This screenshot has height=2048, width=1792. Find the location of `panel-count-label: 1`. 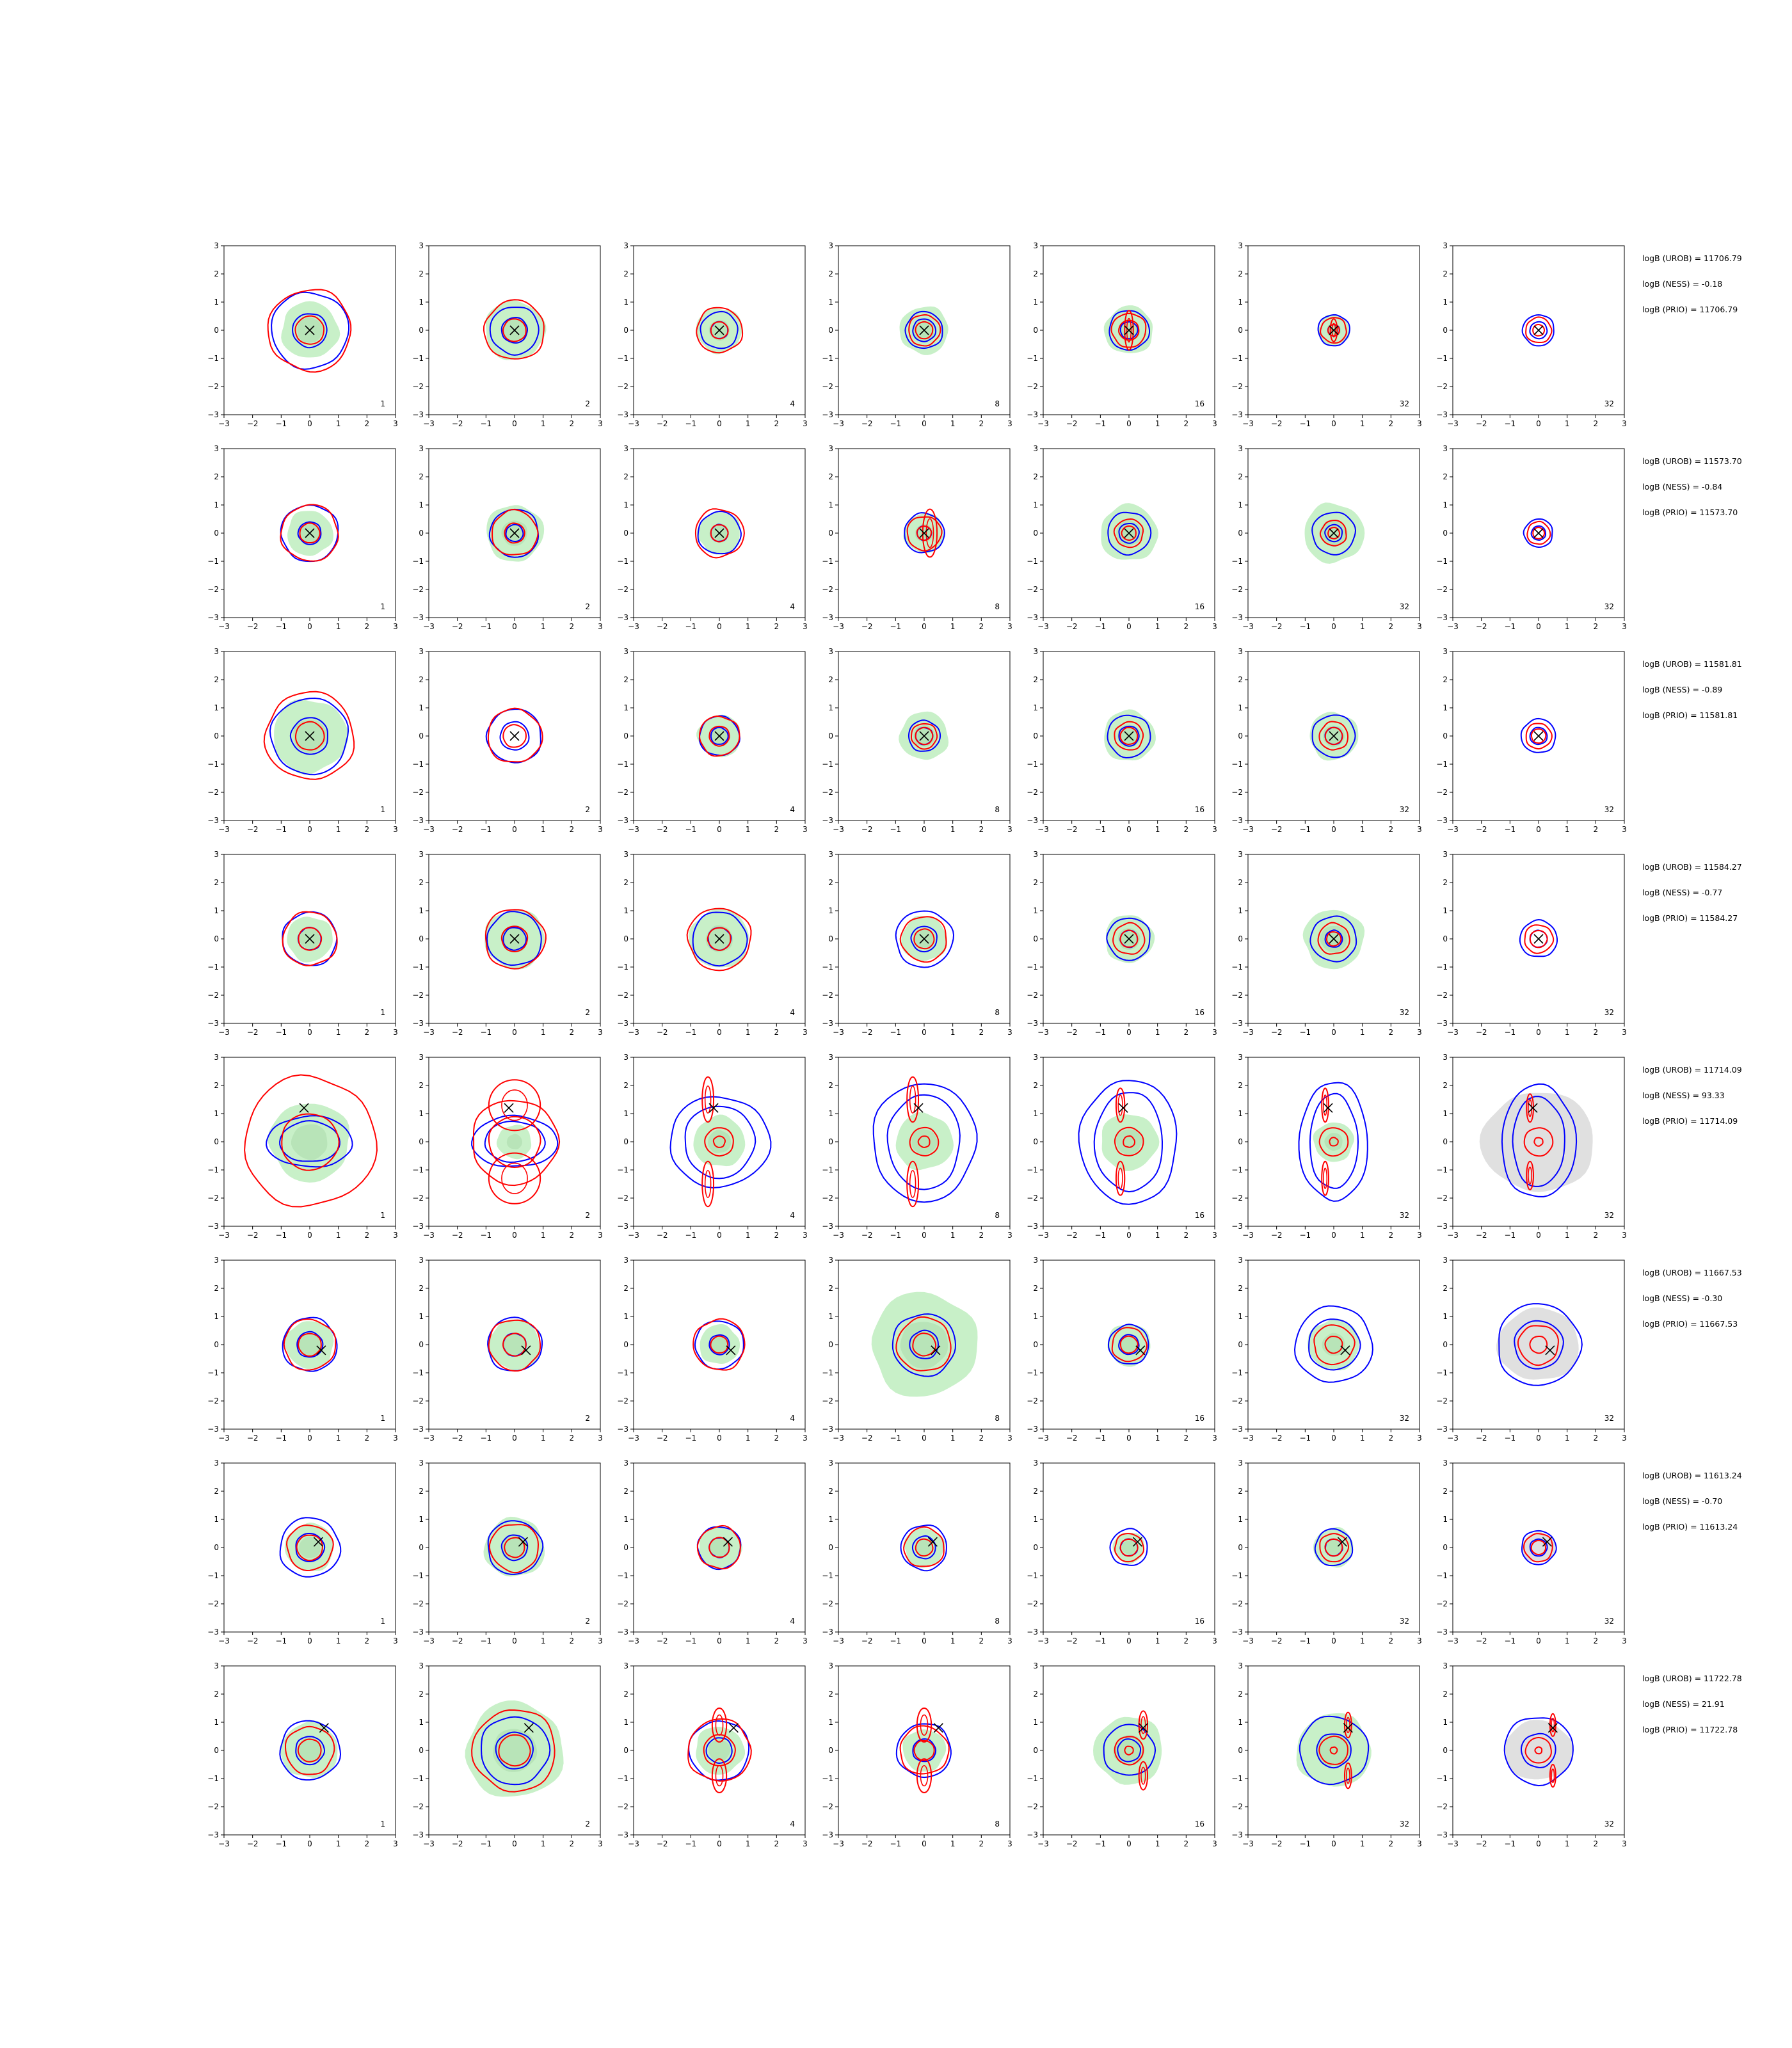

panel-count-label: 1 is located at coordinates (382, 1418).